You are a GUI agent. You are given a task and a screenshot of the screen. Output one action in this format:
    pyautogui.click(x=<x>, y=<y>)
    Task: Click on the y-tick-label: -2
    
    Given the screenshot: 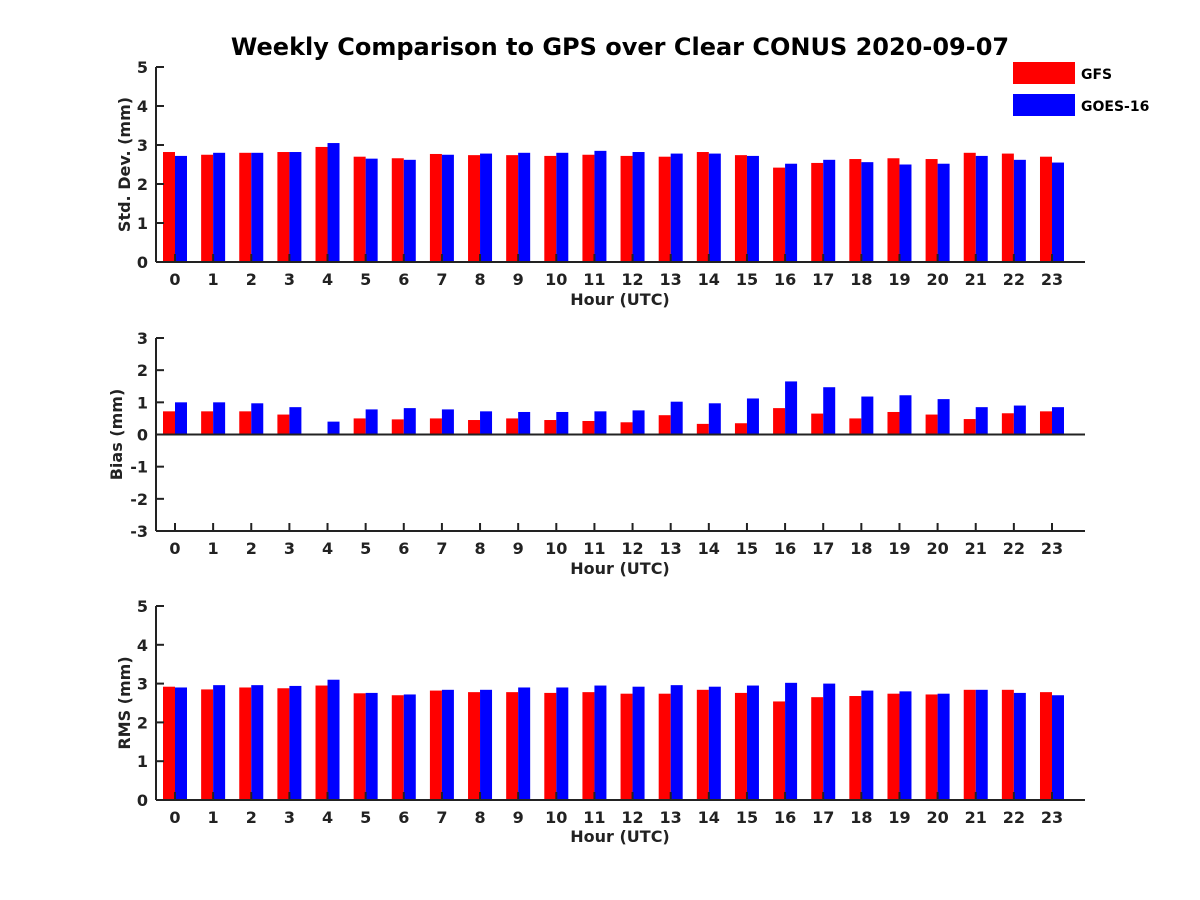 What is the action you would take?
    pyautogui.click(x=139, y=499)
    